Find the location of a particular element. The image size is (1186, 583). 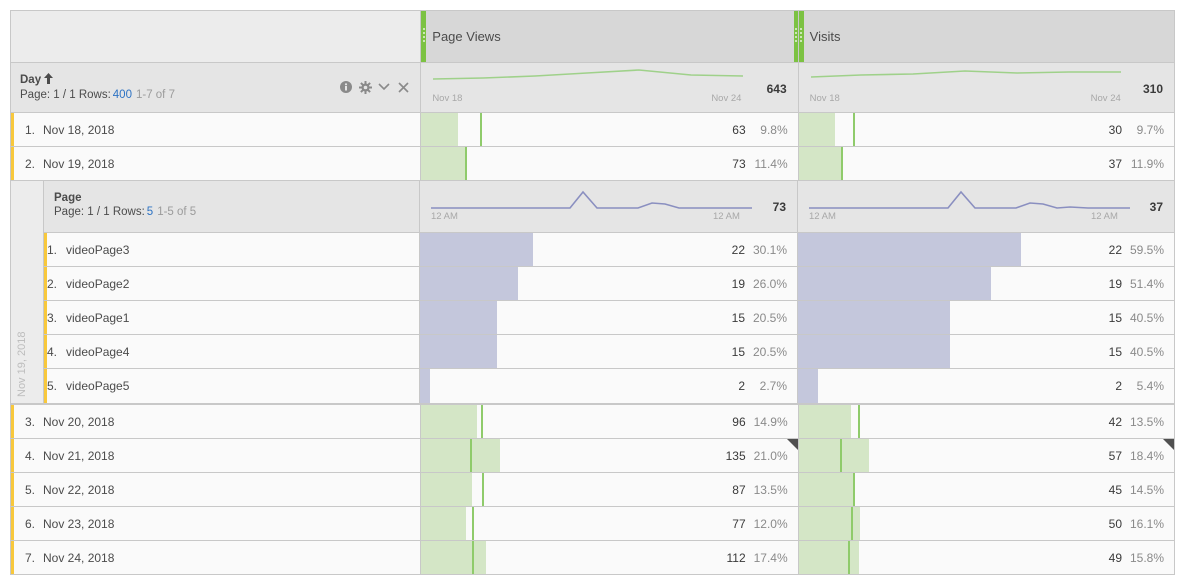

table-row: 4. Nov 21, 2018 135 21.0% 57 18.4% is located at coordinates (593, 456).